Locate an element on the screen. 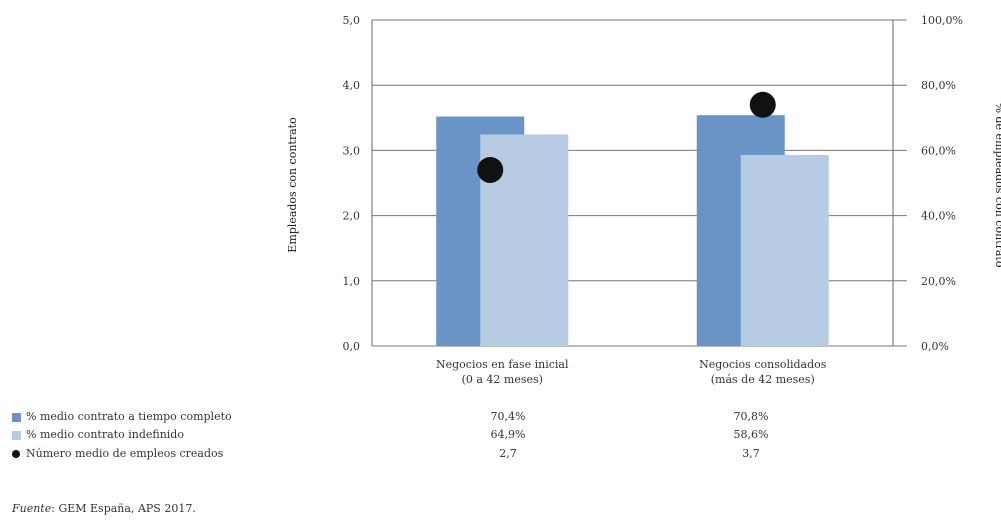 This screenshot has height=520, width=1001. source-text: : GEM España, APS 2017. is located at coordinates (123, 508).